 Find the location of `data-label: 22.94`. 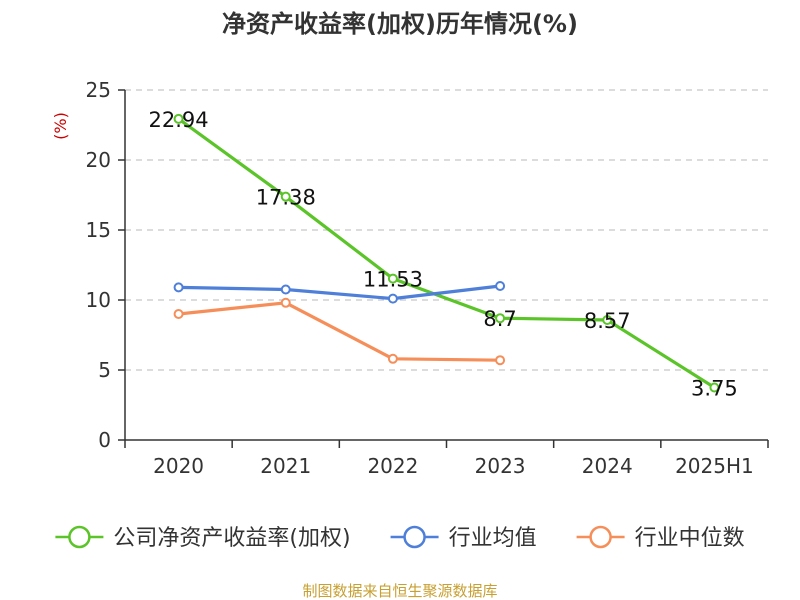

data-label: 22.94 is located at coordinates (179, 120).